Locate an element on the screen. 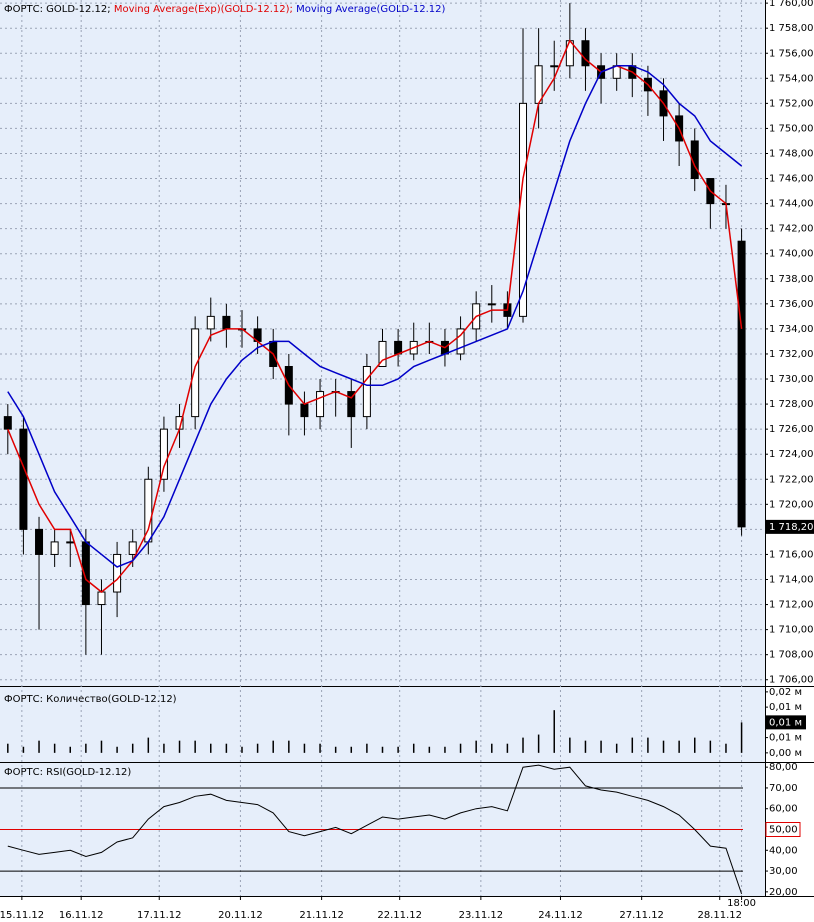 The width and height of the screenshot is (814, 922). y-tick-label: 30,00 is located at coordinates (783, 871).